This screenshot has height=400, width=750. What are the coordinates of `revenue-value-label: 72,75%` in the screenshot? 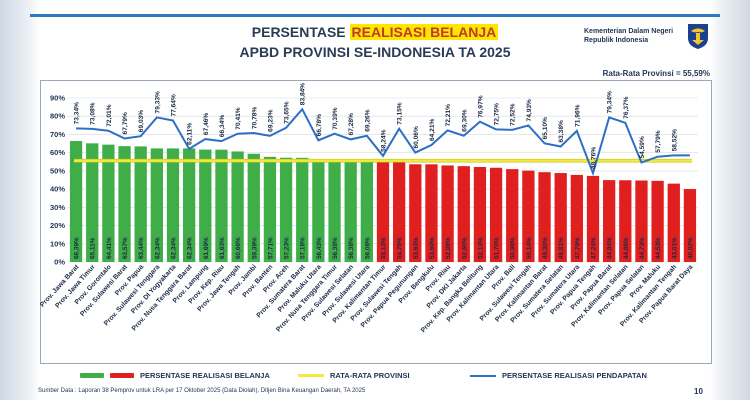 It's located at (497, 114).